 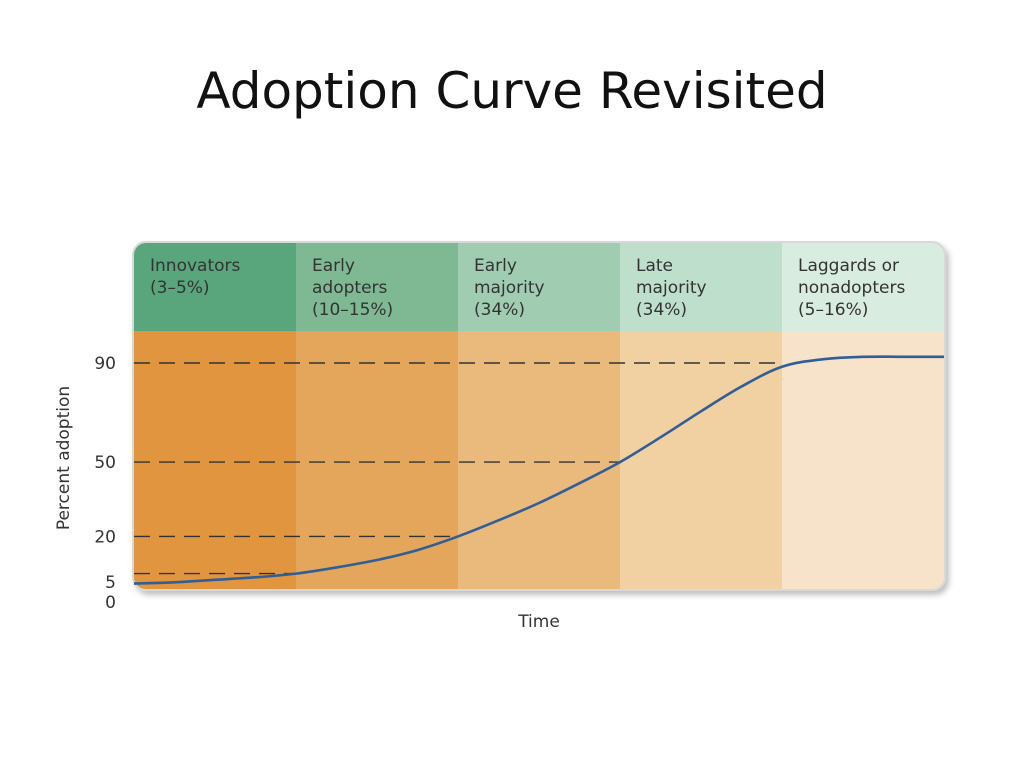 What do you see at coordinates (110, 583) in the screenshot?
I see `y-tick-5: 5` at bounding box center [110, 583].